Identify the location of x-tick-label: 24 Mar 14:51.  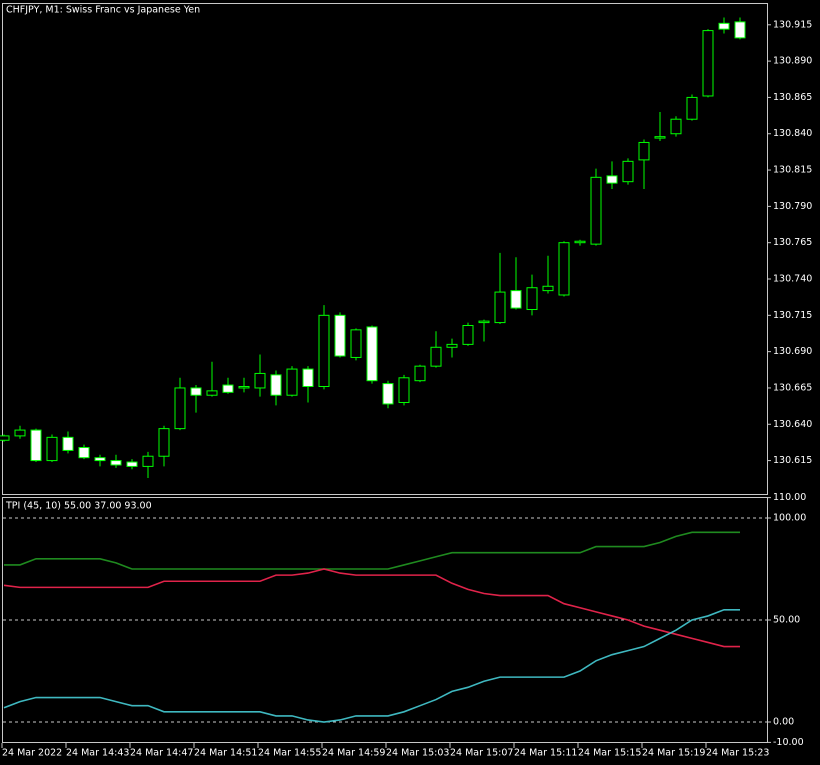
(225, 753).